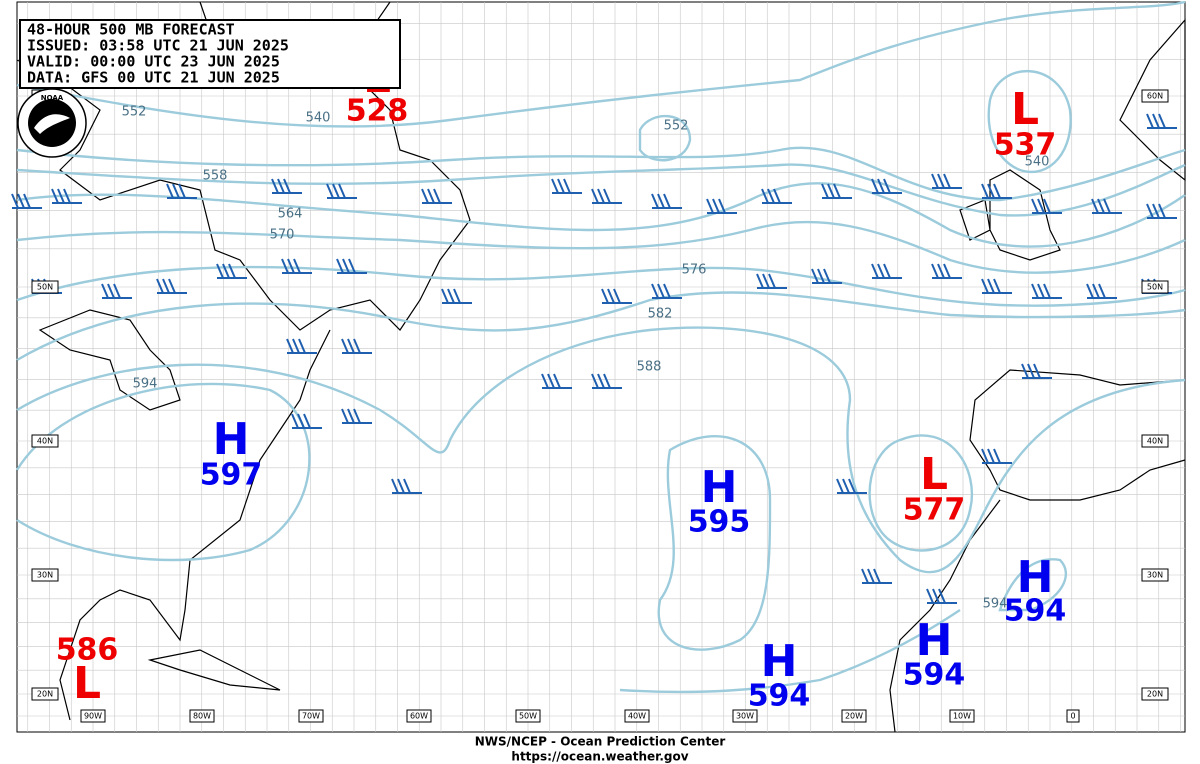 Image resolution: width=1200 pixels, height=764 pixels. Describe the element at coordinates (109, 360) in the screenshot. I see `coast-great-lakes` at that location.